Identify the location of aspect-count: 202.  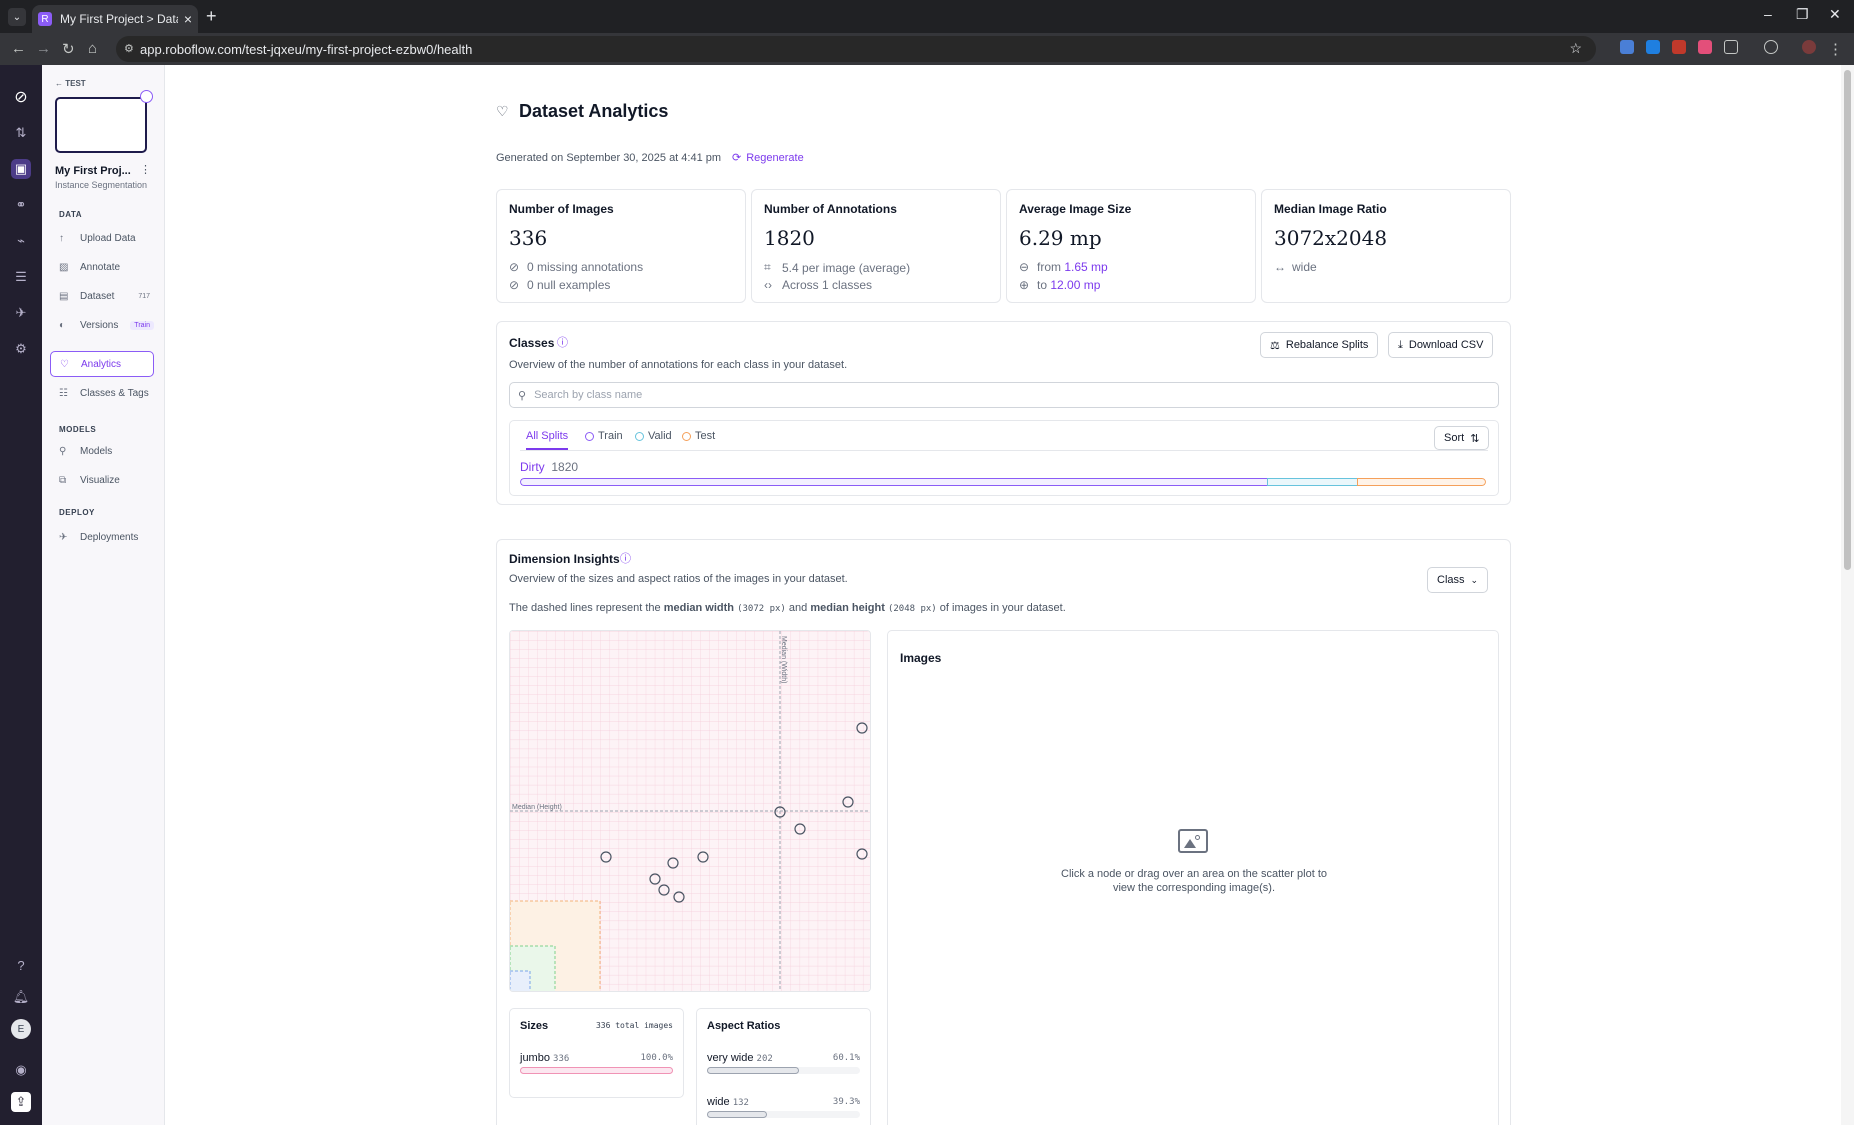
(764, 1059).